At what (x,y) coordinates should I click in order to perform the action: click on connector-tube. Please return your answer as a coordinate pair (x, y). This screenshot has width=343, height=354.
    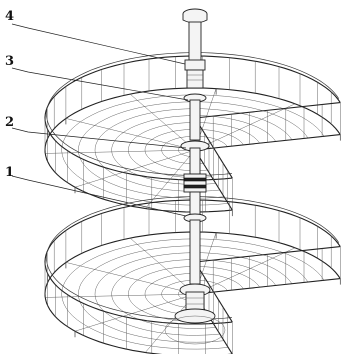
    Looking at the image, I should click on (195, 161).